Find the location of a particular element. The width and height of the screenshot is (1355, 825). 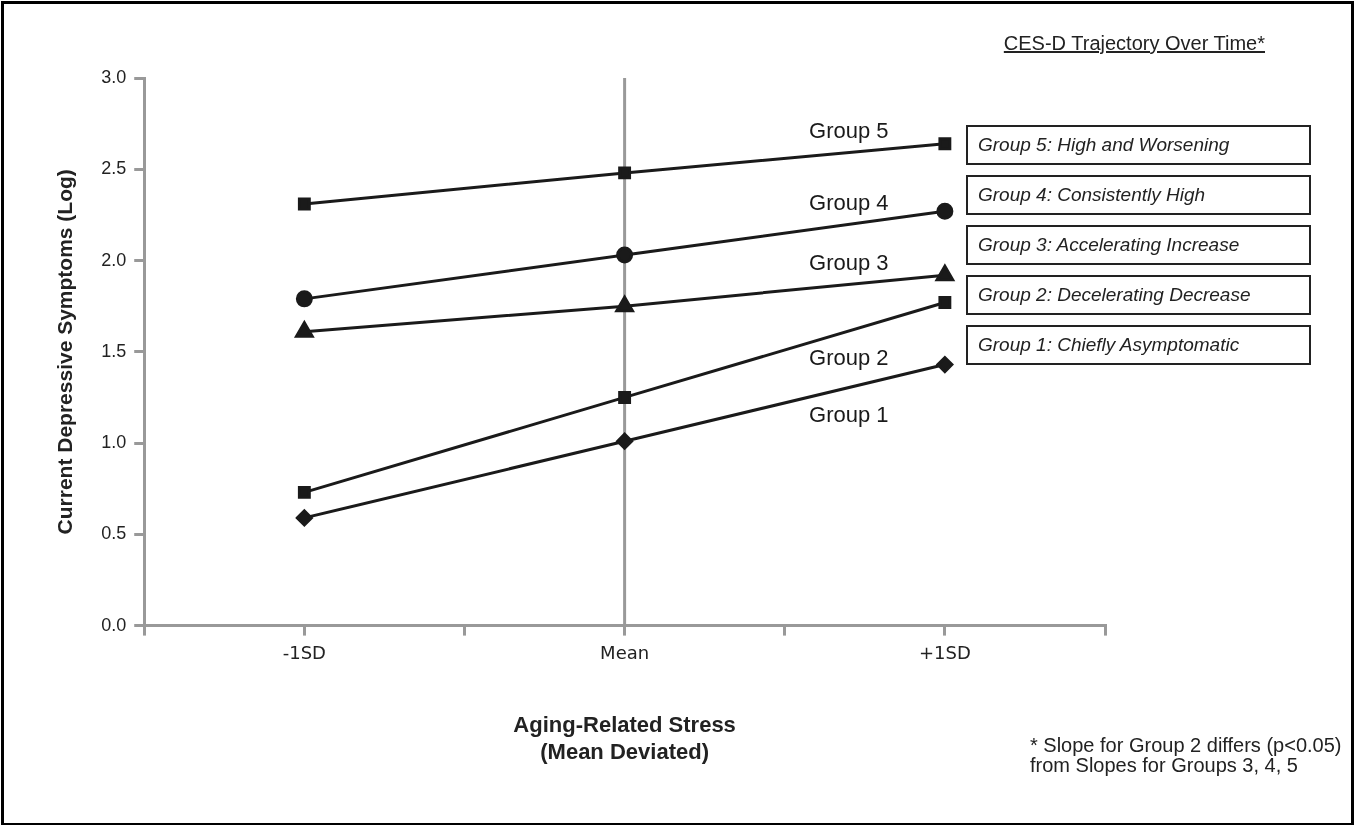

y-axis-title: Current Depressive Symptoms (Log) is located at coordinates (65, 352).